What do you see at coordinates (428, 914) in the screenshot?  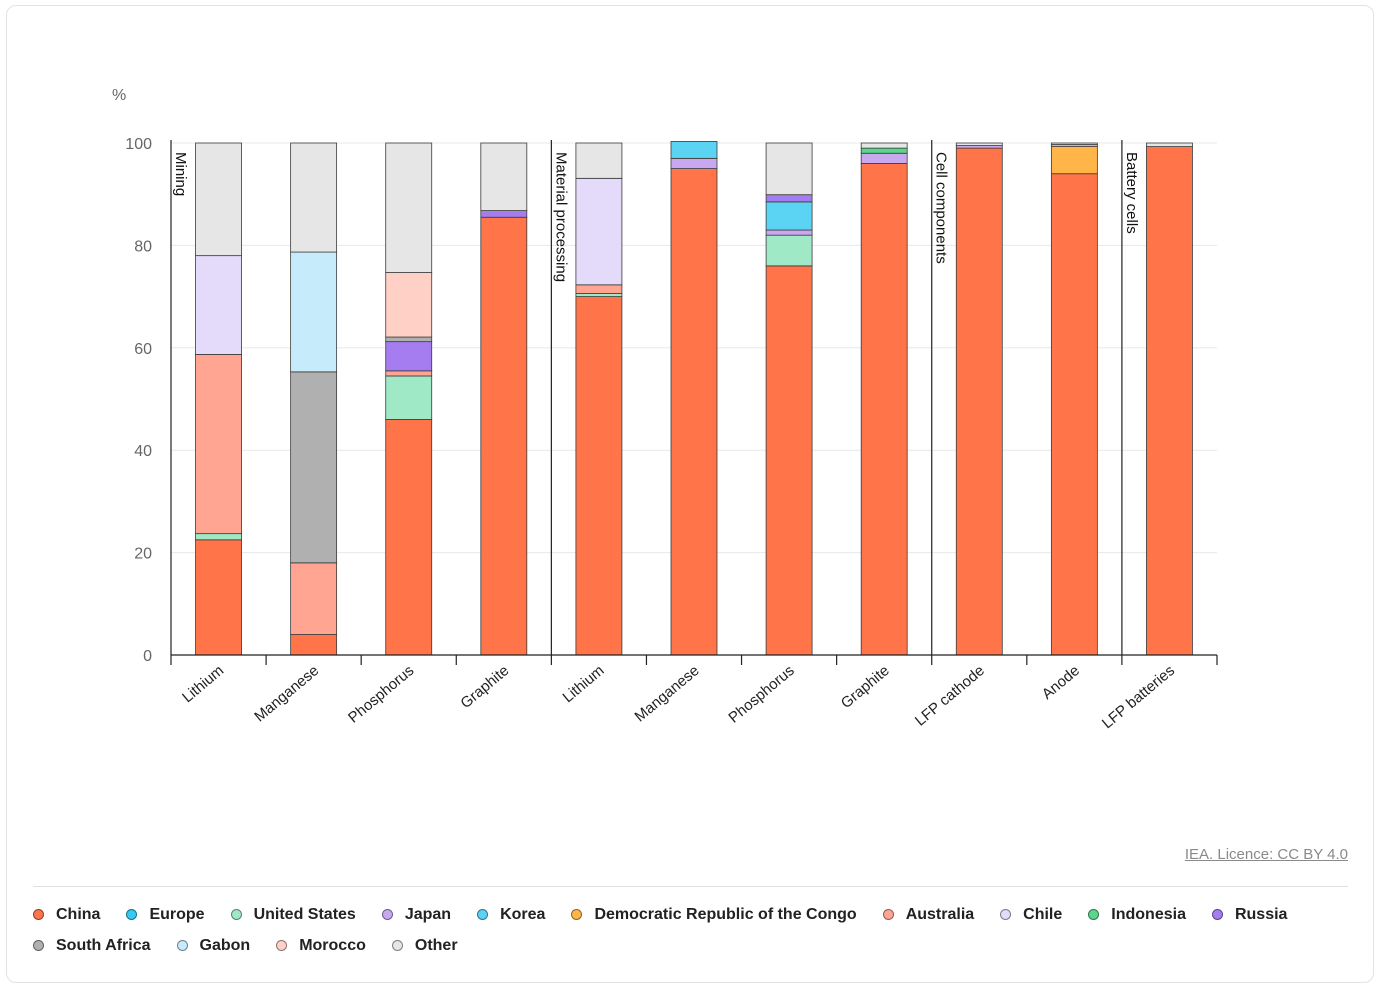 I see `legend-label: Japan` at bounding box center [428, 914].